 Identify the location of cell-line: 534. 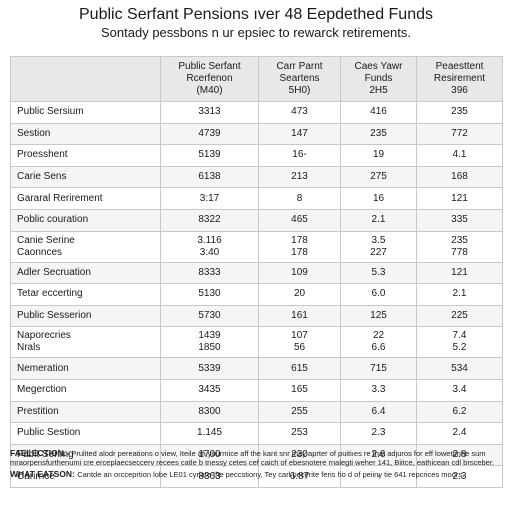
(459, 368).